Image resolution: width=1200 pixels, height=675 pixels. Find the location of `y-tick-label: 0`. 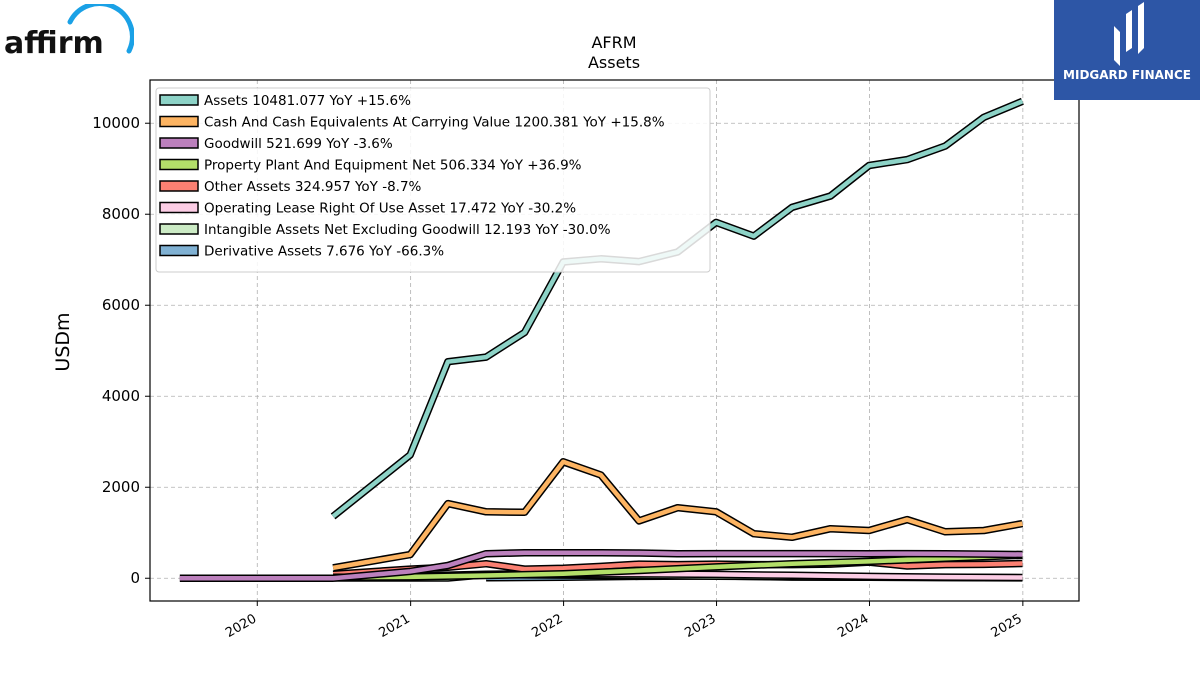

y-tick-label: 0 is located at coordinates (135, 578).